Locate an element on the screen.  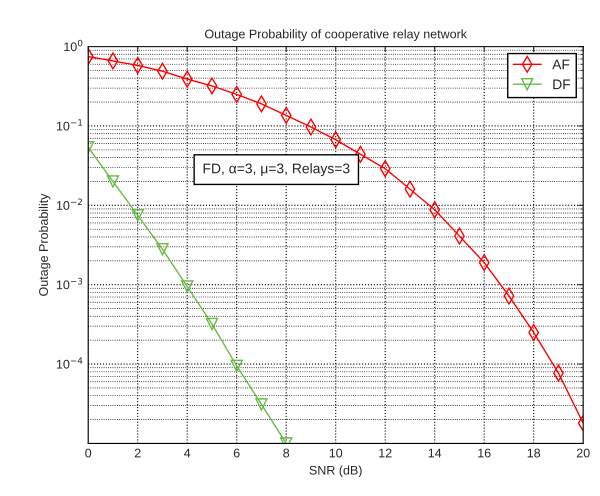
y-tick-label: 10$^{−4}$ is located at coordinates (69, 363).